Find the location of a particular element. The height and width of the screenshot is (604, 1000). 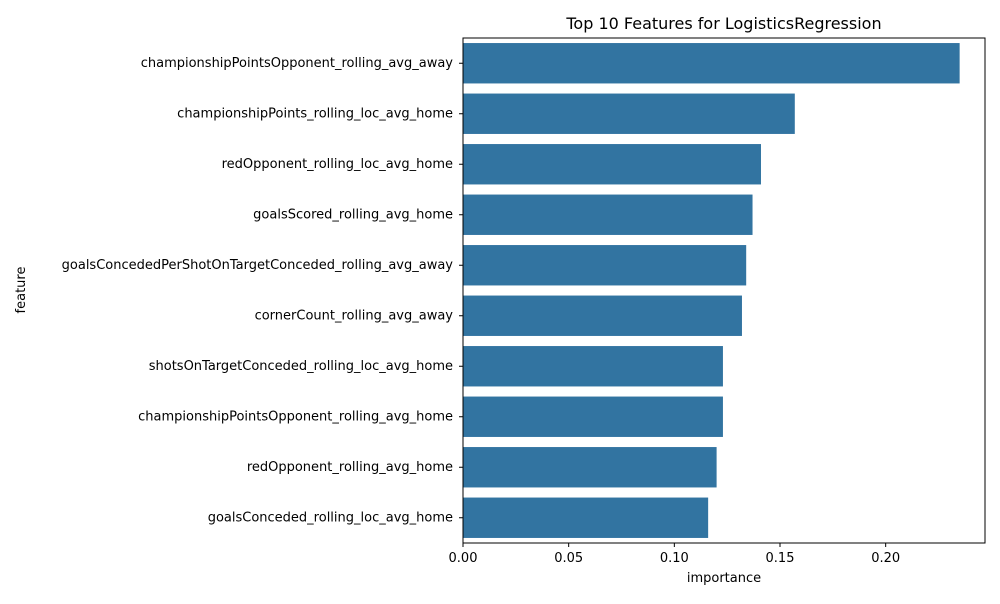

x-axis-ticks: 0.00 0.05 0.10 0.15 0.20 is located at coordinates (674, 554).